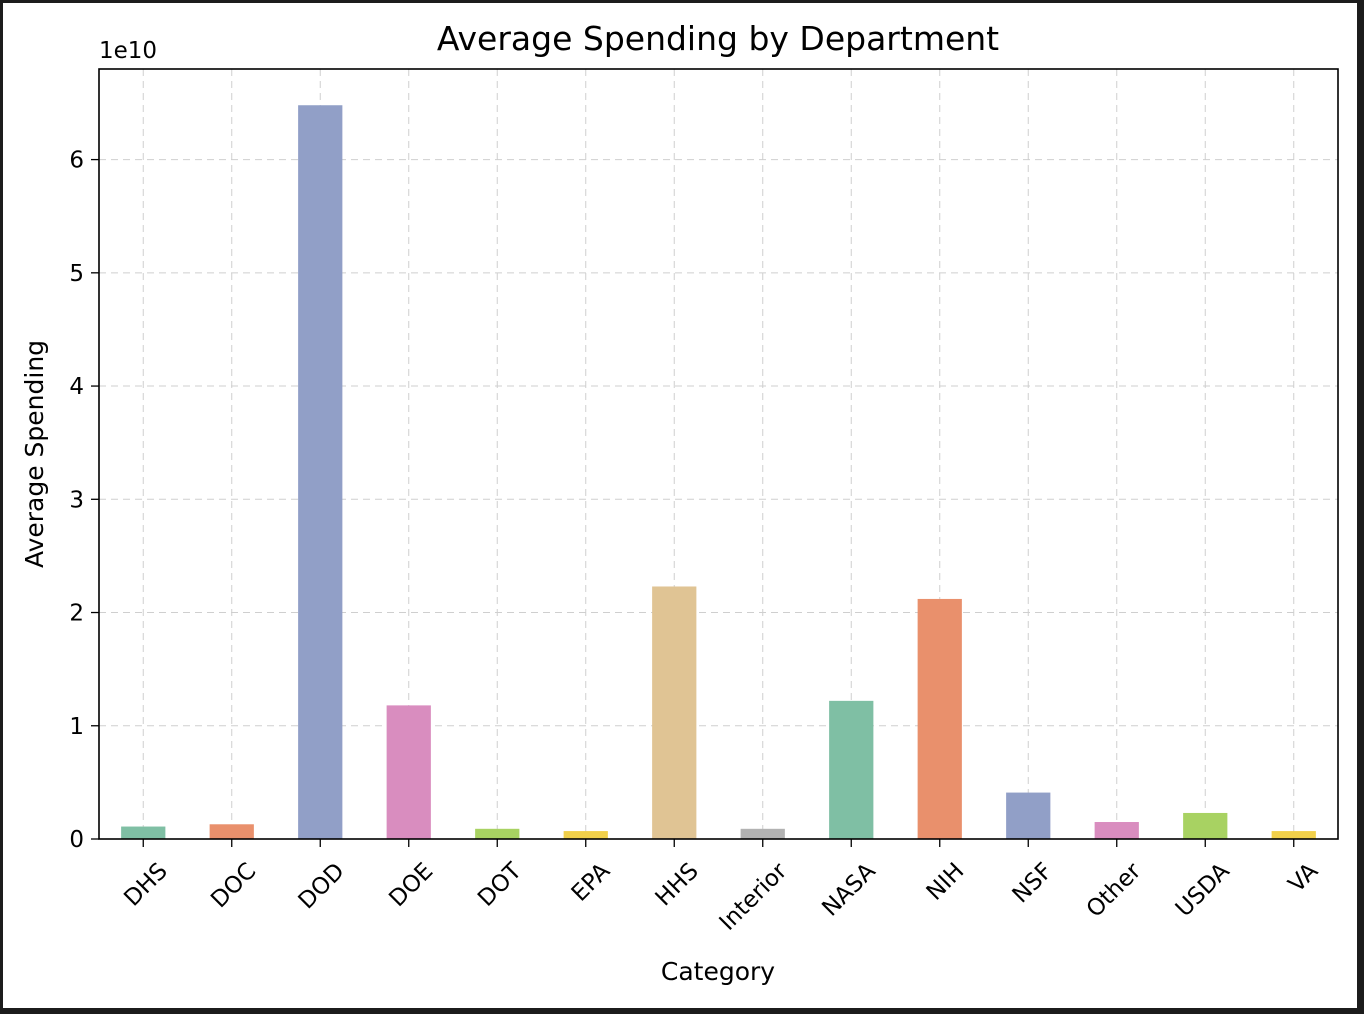 The width and height of the screenshot is (1364, 1014). I want to click on y-axis: 0 1 2 3 4 5 6, so click(84, 500).